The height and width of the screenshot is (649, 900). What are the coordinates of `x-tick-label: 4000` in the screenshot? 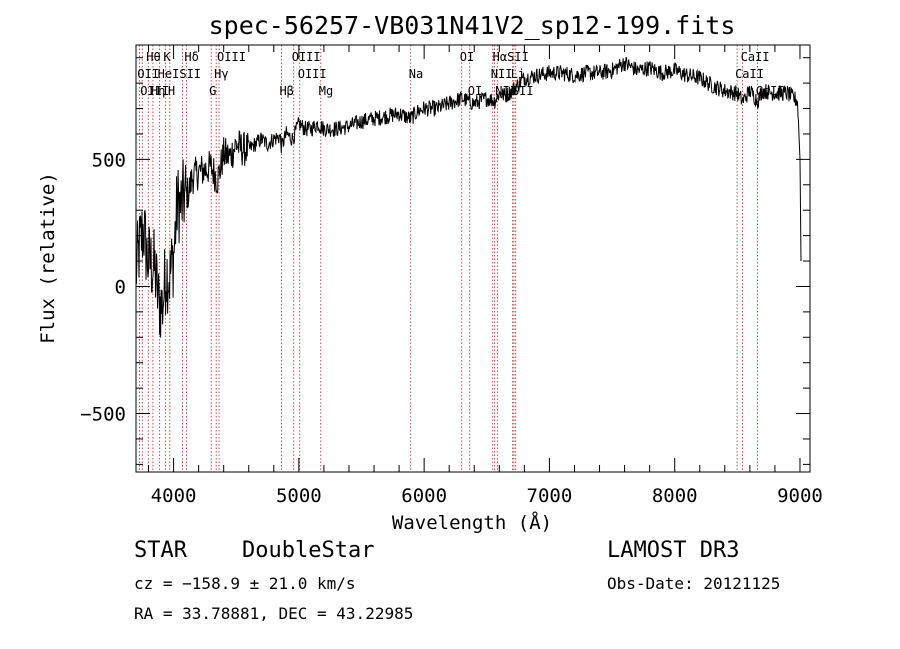 It's located at (174, 496).